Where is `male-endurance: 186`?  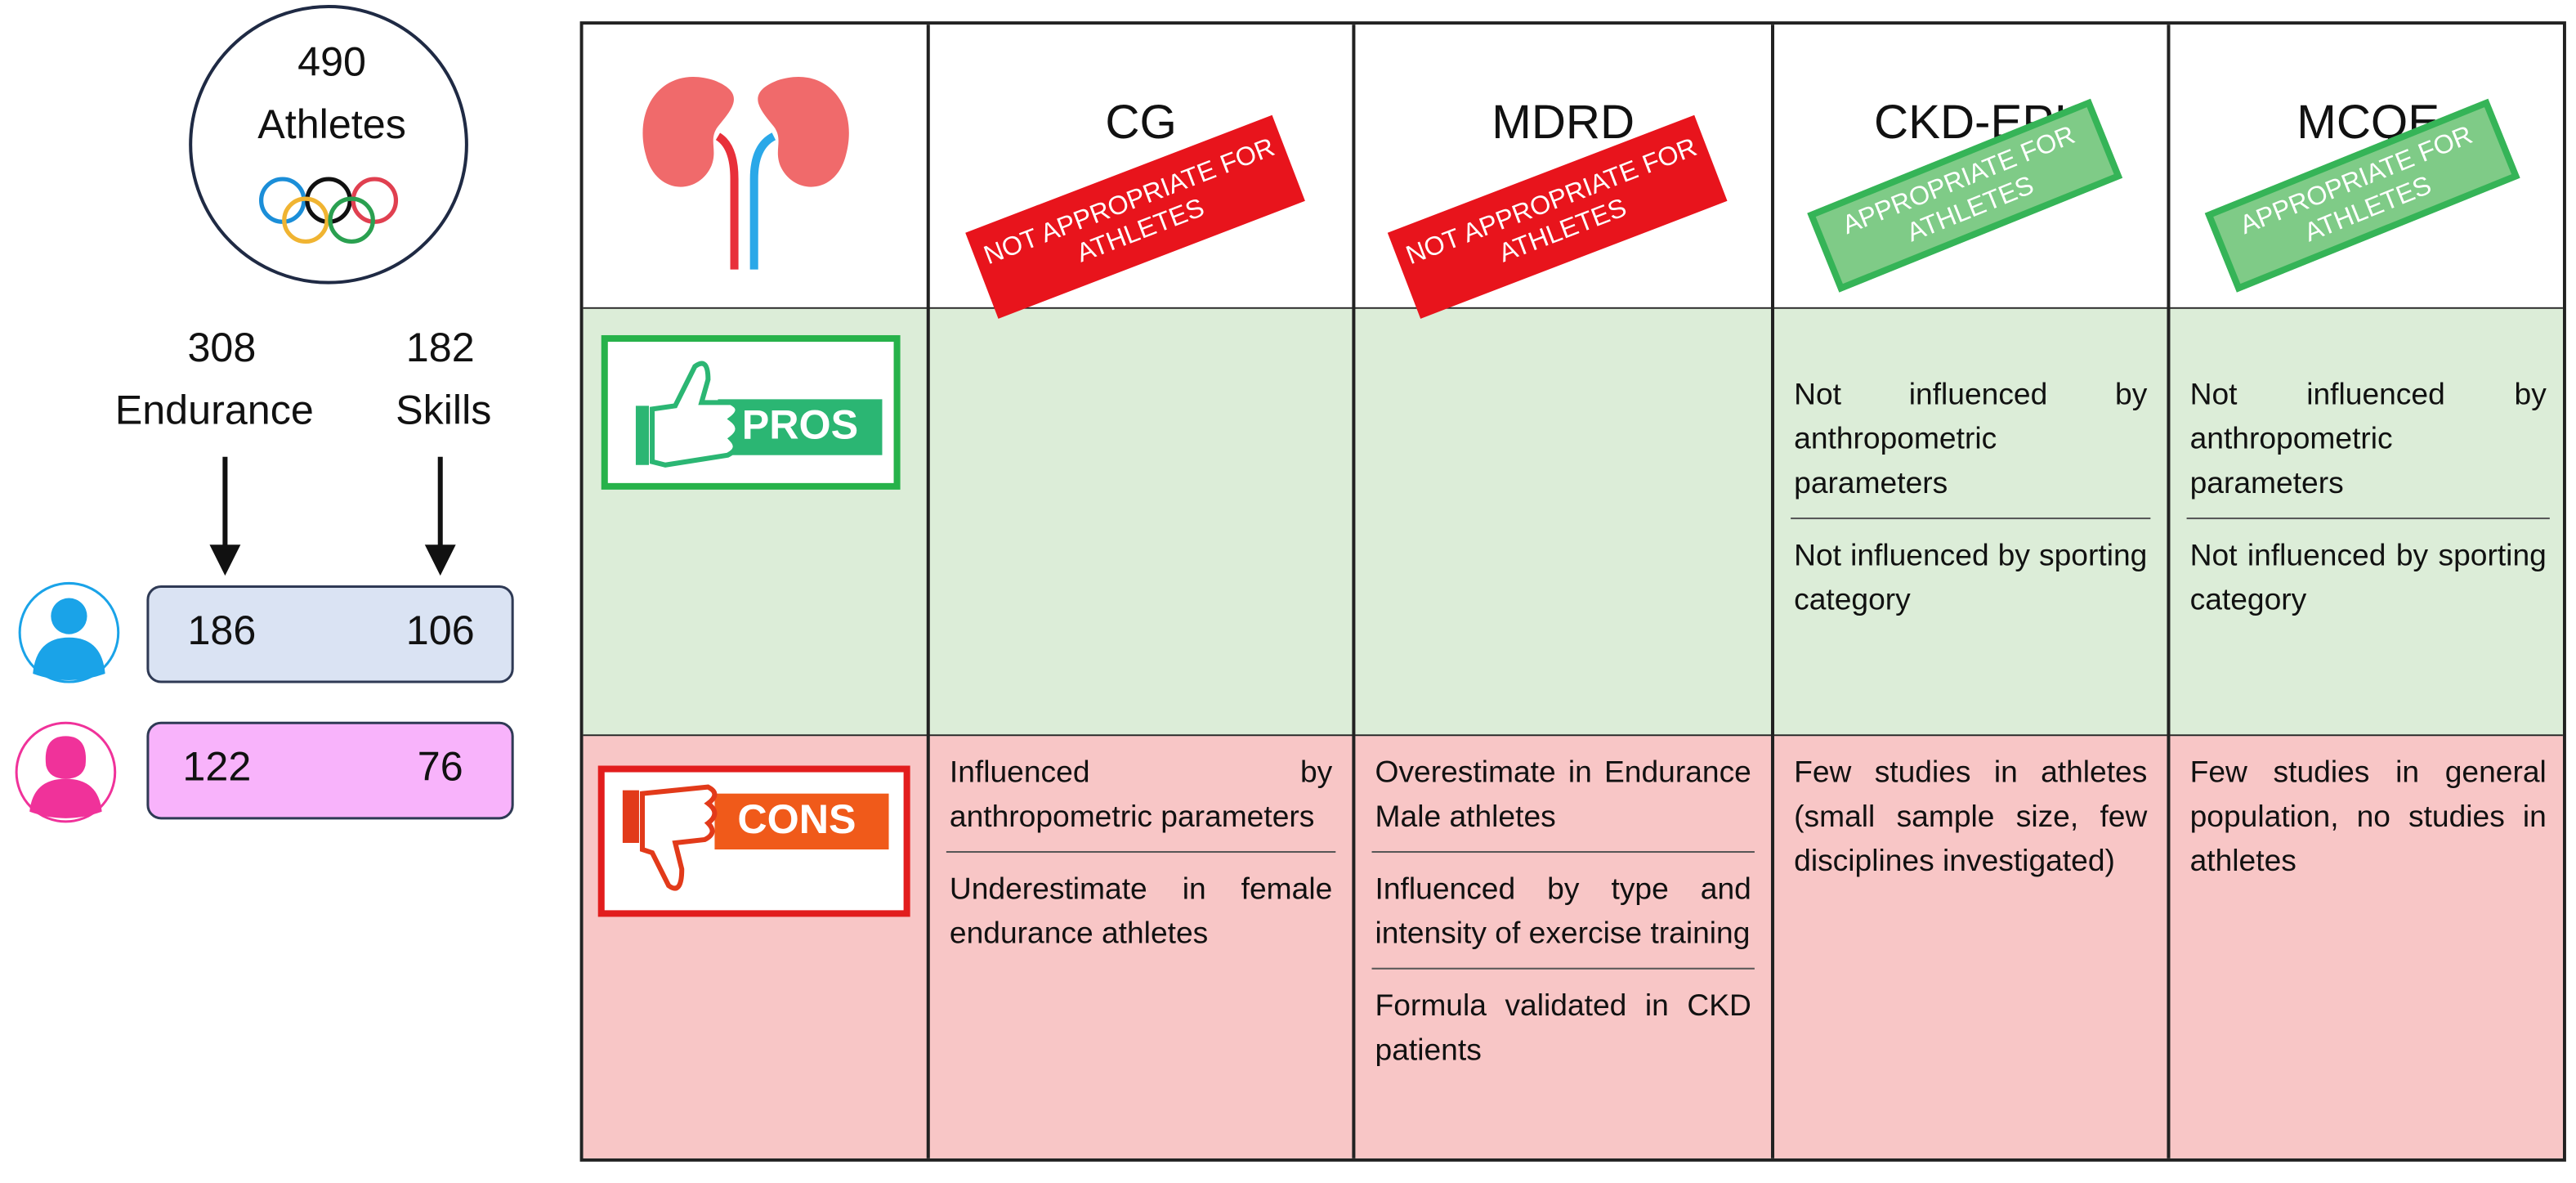
male-endurance: 186 is located at coordinates (222, 630).